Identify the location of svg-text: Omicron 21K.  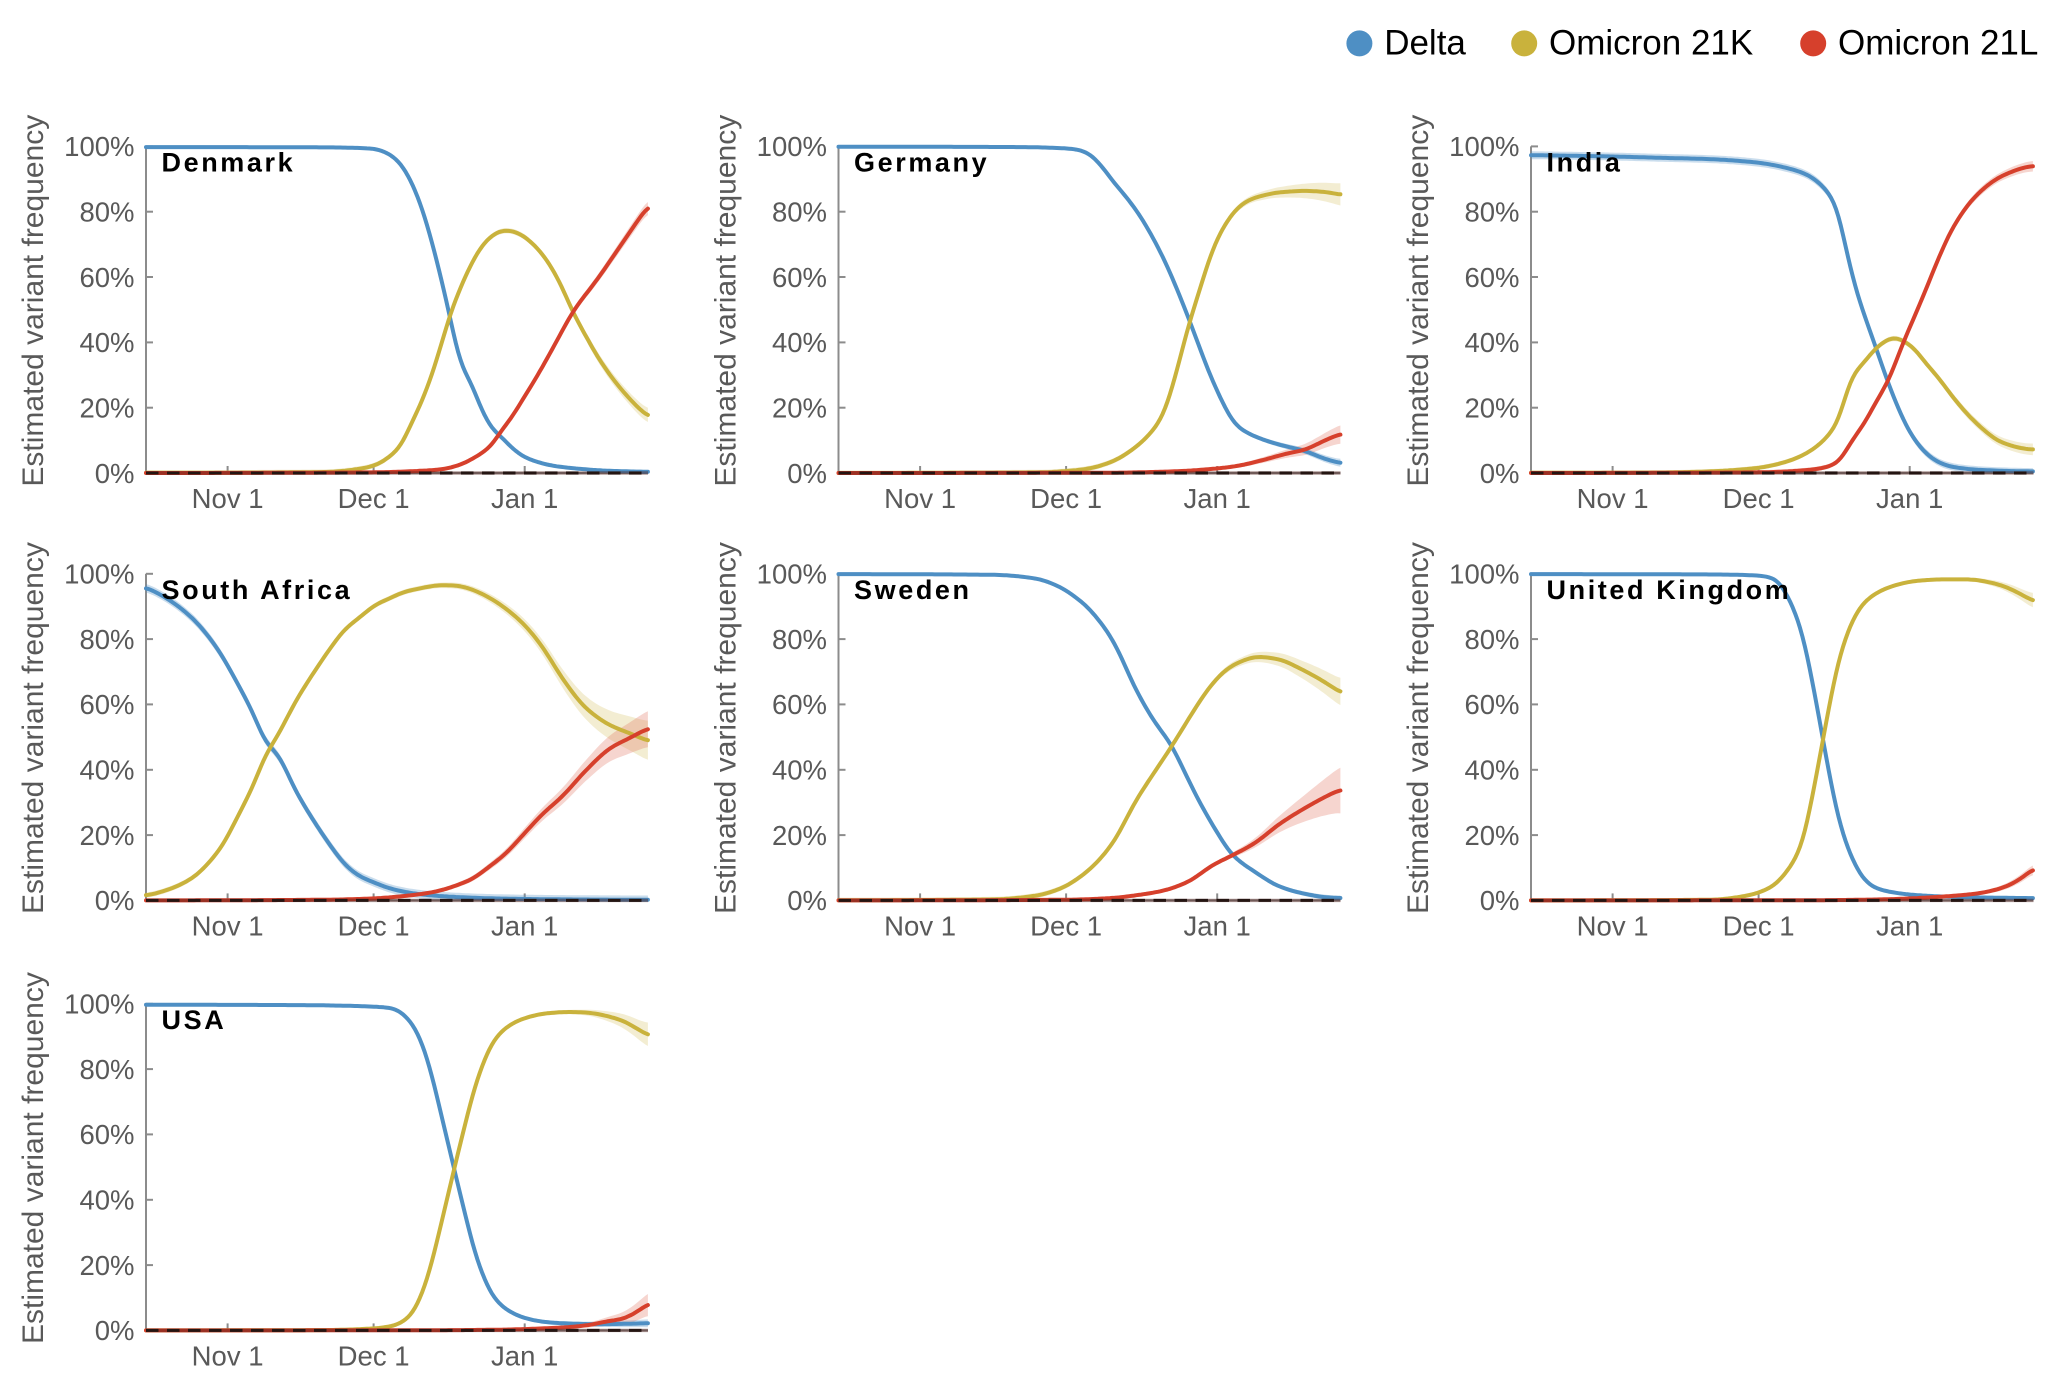
(1651, 43).